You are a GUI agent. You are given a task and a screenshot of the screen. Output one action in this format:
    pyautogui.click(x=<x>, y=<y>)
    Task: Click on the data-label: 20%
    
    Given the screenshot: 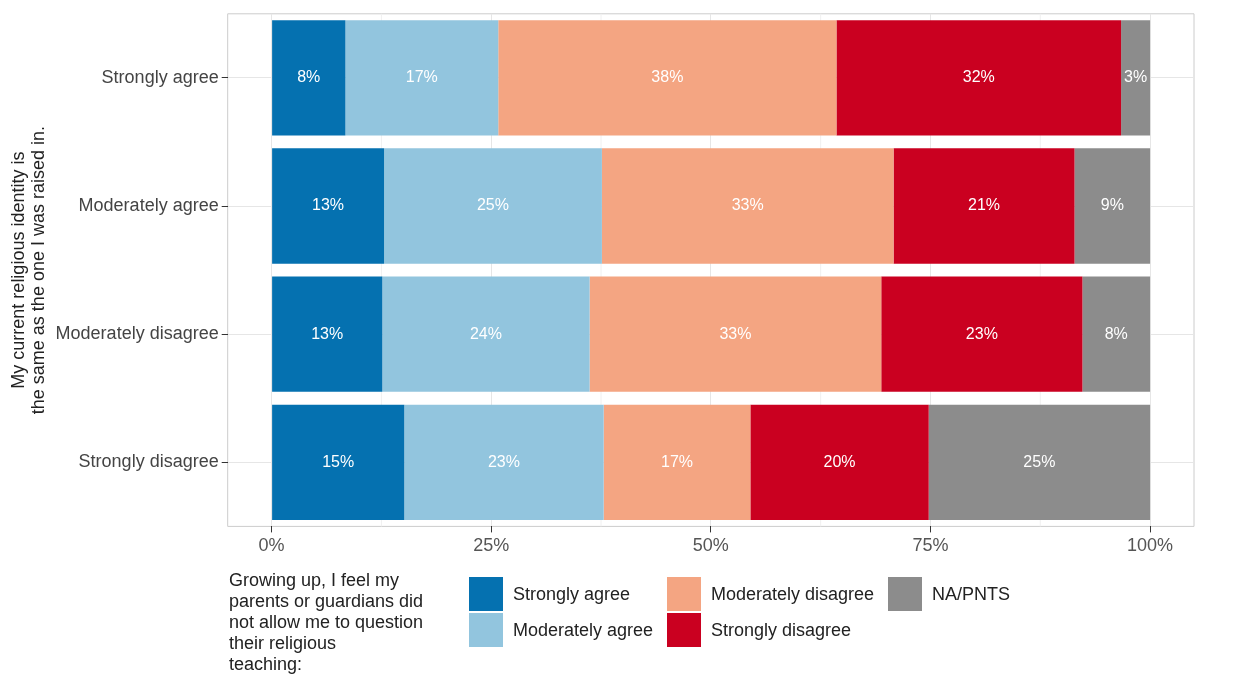 What is the action you would take?
    pyautogui.click(x=839, y=461)
    